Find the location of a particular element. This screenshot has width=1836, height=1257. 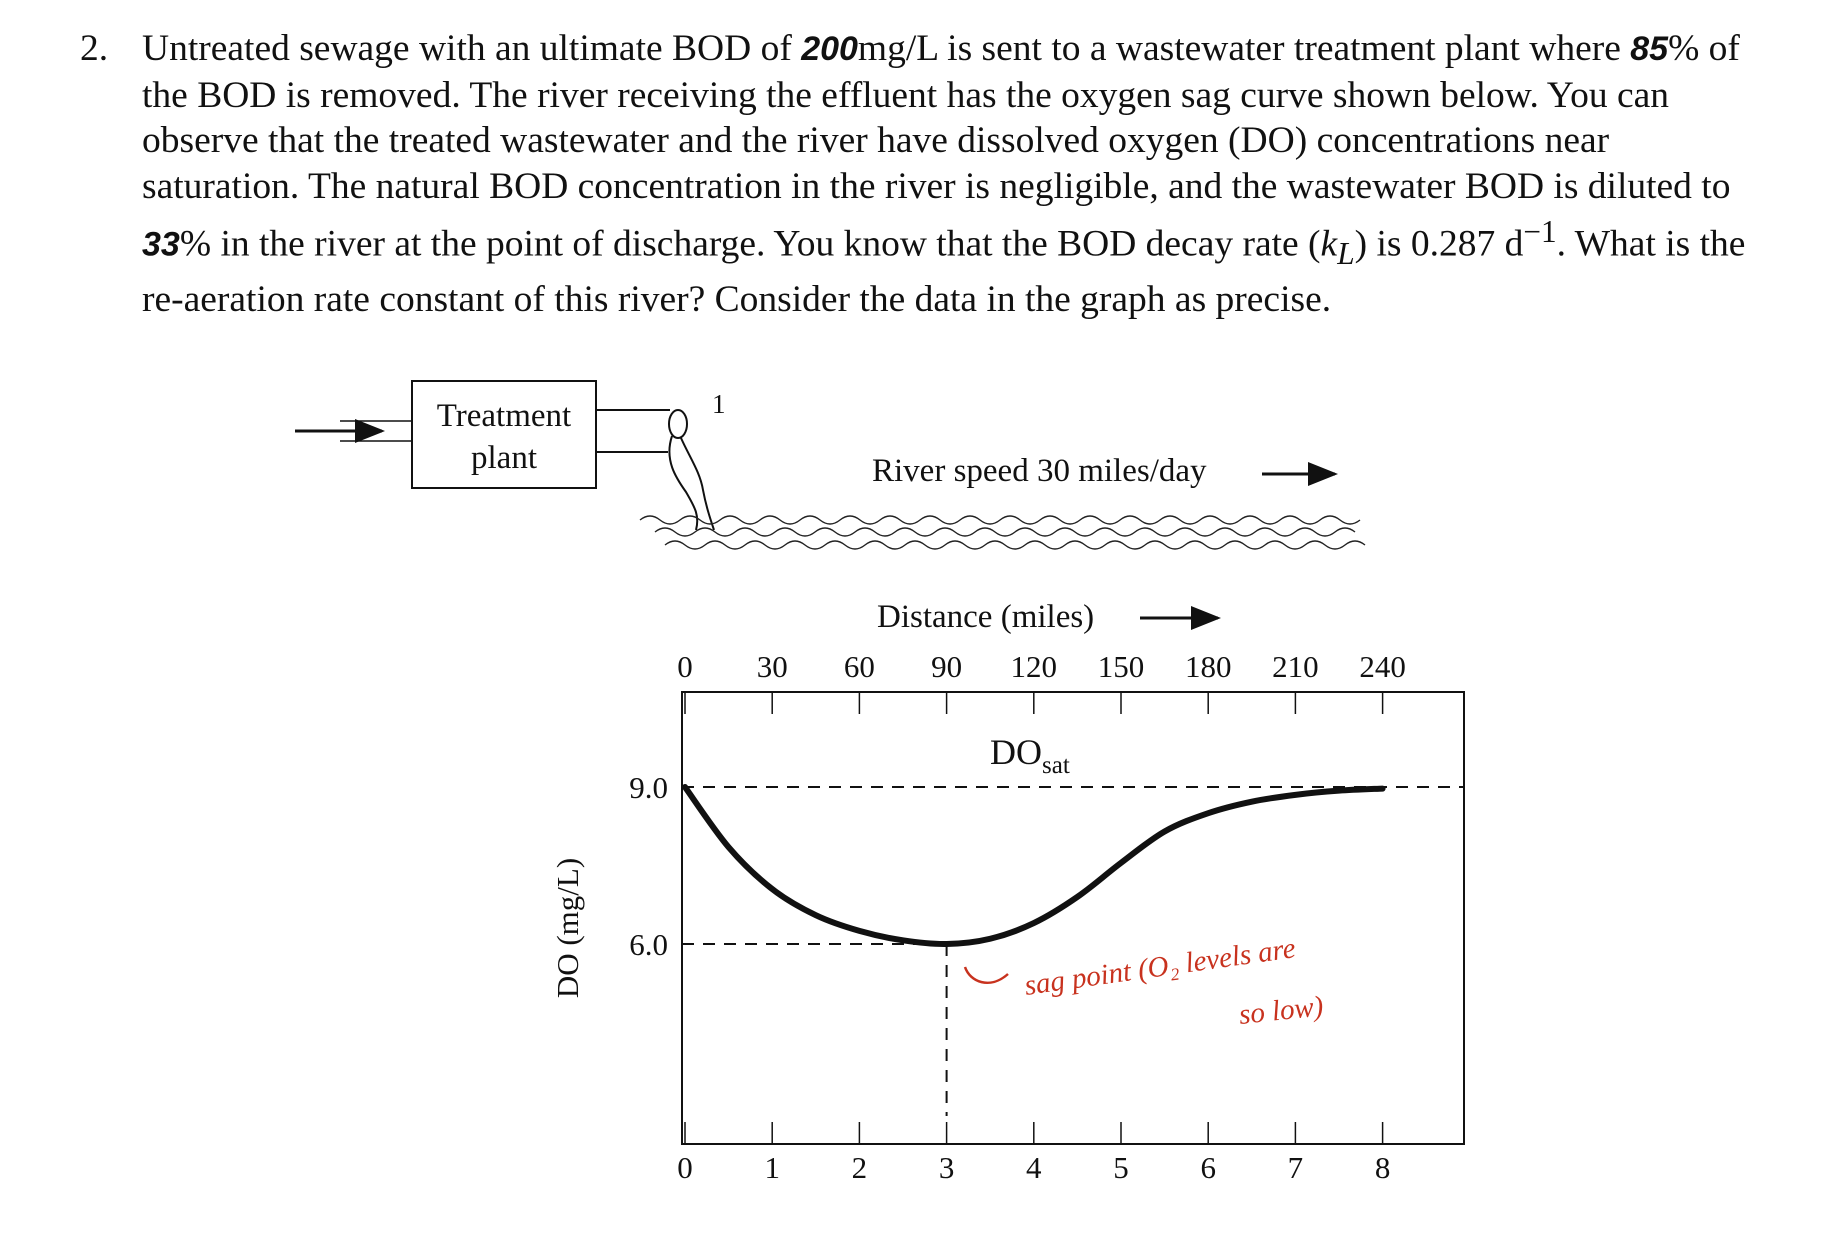

top-tick-label: 0 is located at coordinates (685, 666).